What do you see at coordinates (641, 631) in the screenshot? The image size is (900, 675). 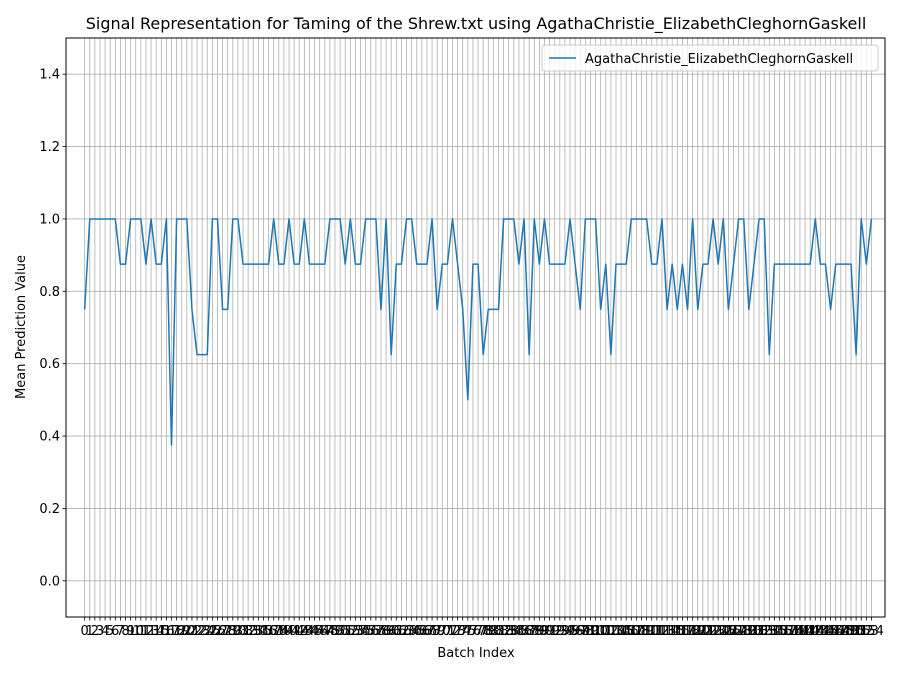 I see `x-tick-label: 109` at bounding box center [641, 631].